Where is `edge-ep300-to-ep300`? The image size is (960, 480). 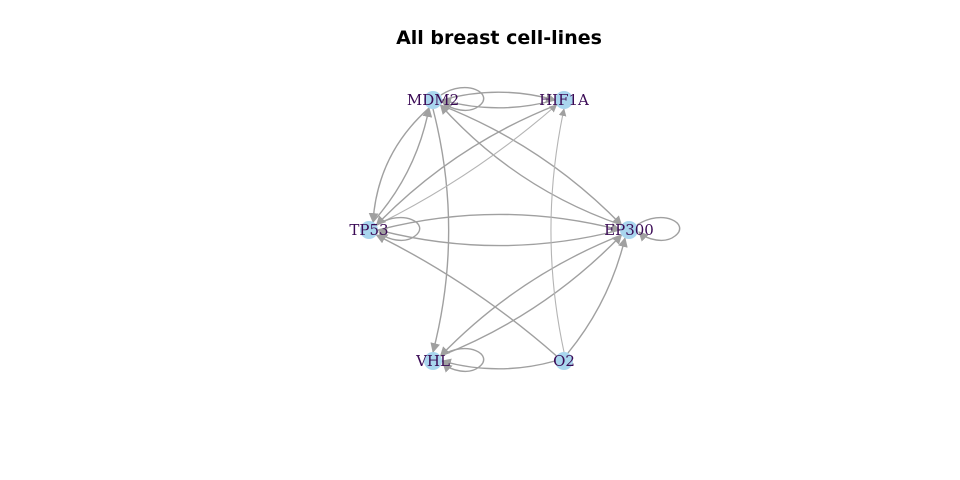 edge-ep300-to-ep300 is located at coordinates (658, 229).